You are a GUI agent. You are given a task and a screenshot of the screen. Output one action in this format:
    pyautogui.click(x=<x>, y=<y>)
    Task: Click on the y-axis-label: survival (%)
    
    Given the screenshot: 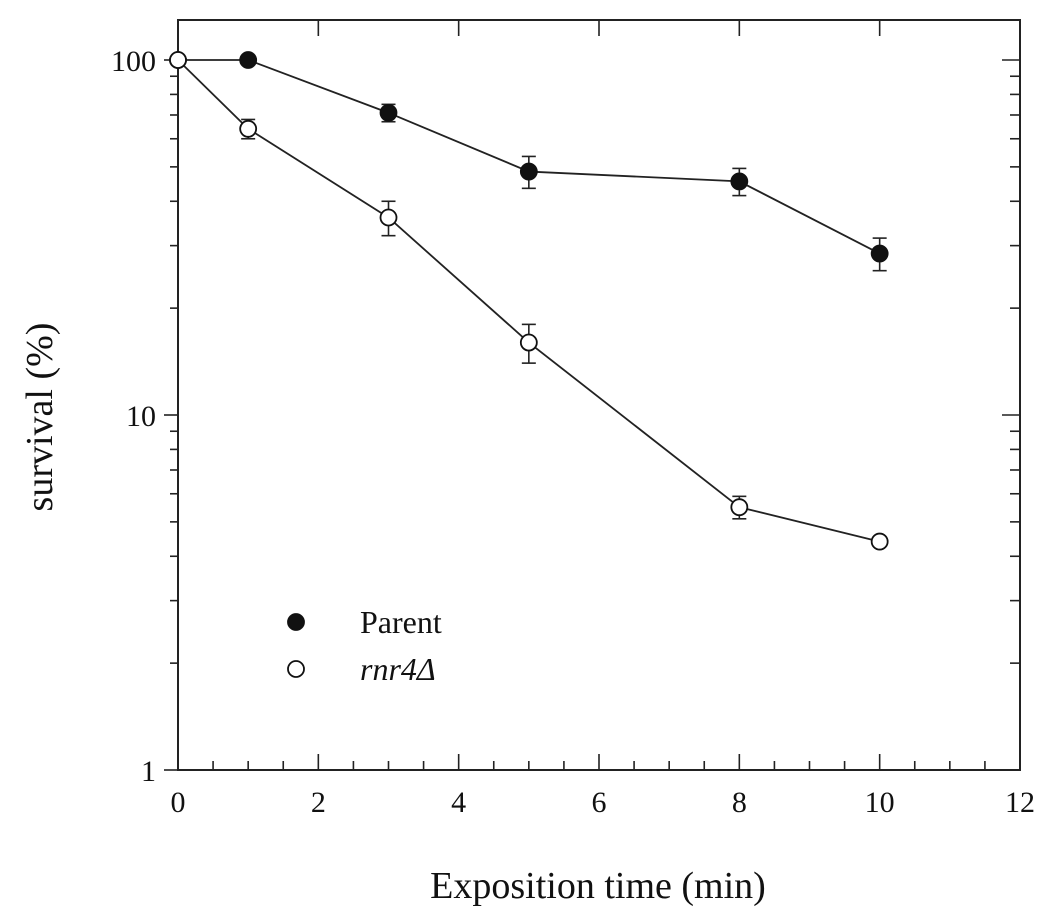 What is the action you would take?
    pyautogui.click(x=40, y=417)
    